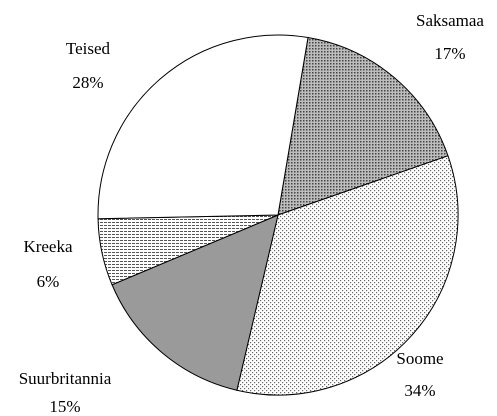  Describe the element at coordinates (419, 358) in the screenshot. I see `slice-label: Soome` at that location.